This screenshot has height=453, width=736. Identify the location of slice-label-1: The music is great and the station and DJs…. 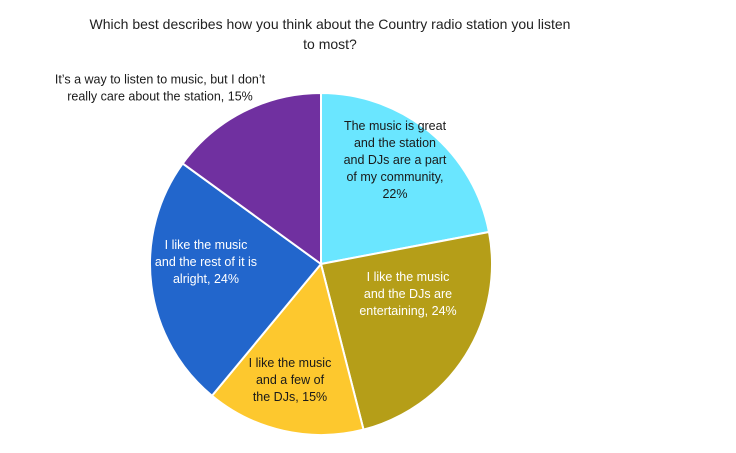
(395, 160).